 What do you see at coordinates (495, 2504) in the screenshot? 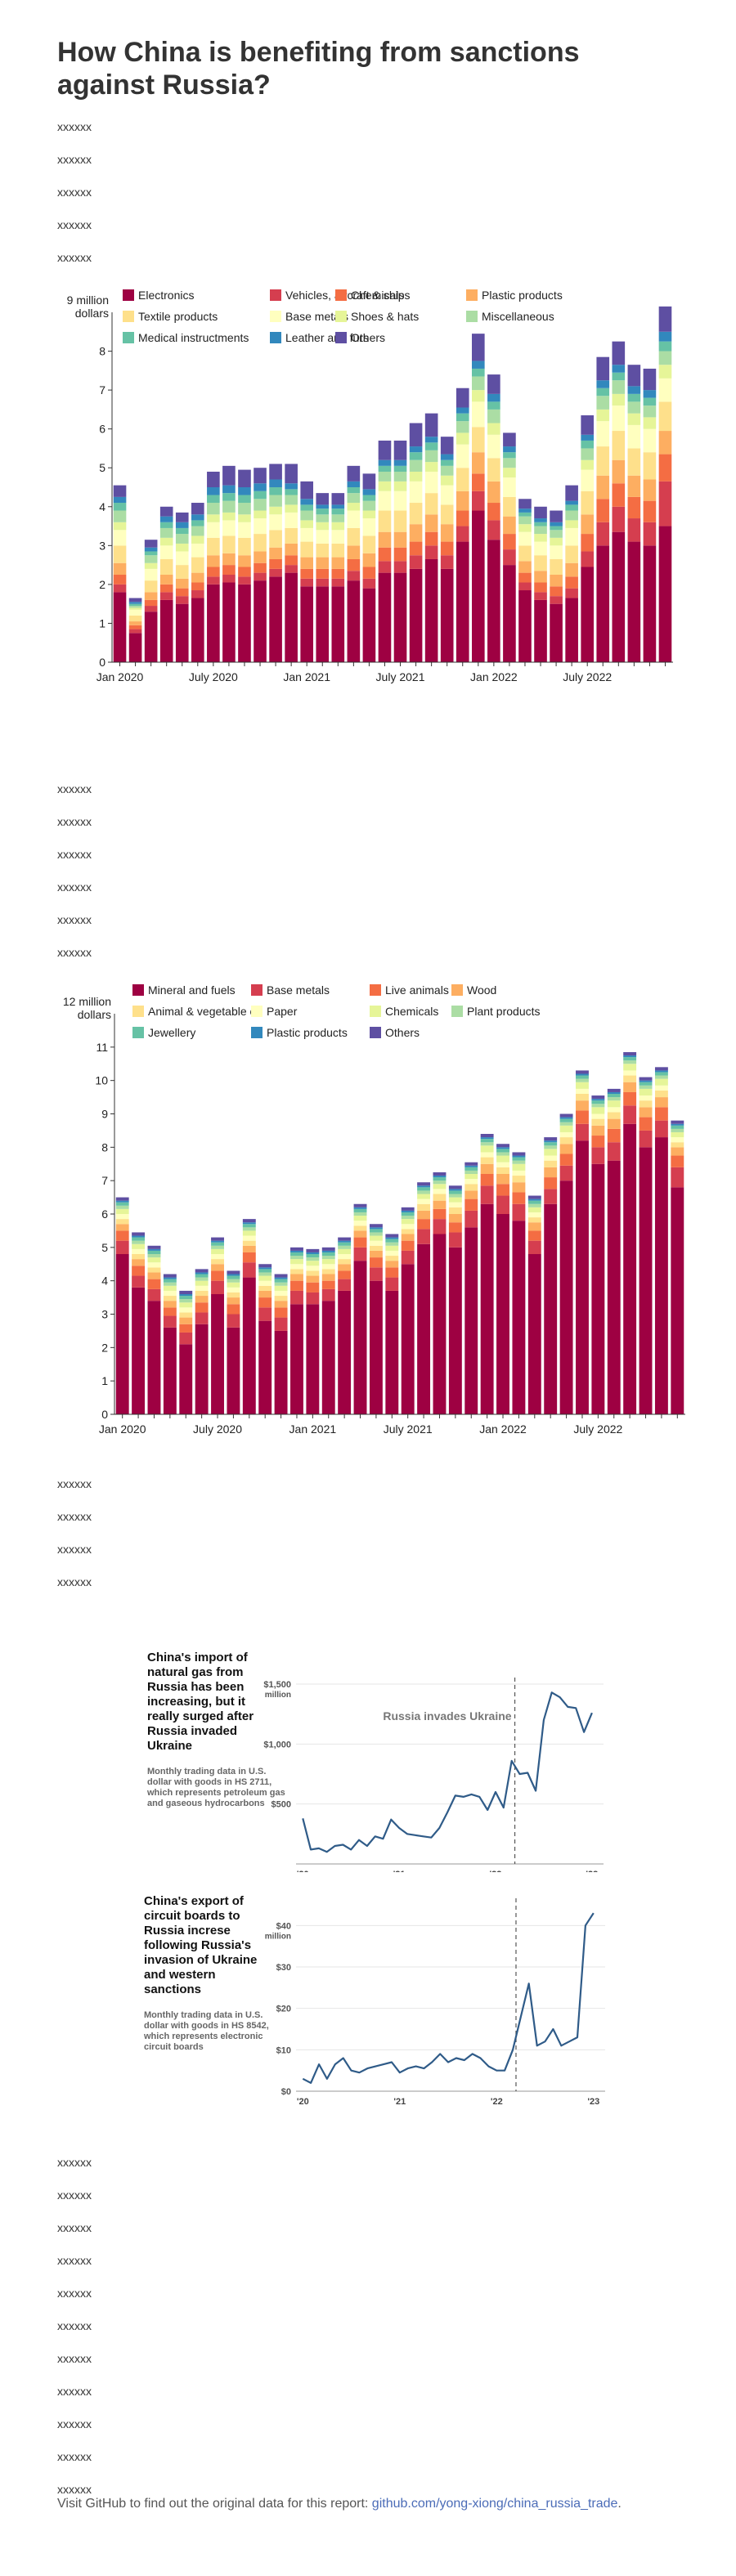
I see `github-link: github.com/yong-xiong/china_russia_trade` at bounding box center [495, 2504].